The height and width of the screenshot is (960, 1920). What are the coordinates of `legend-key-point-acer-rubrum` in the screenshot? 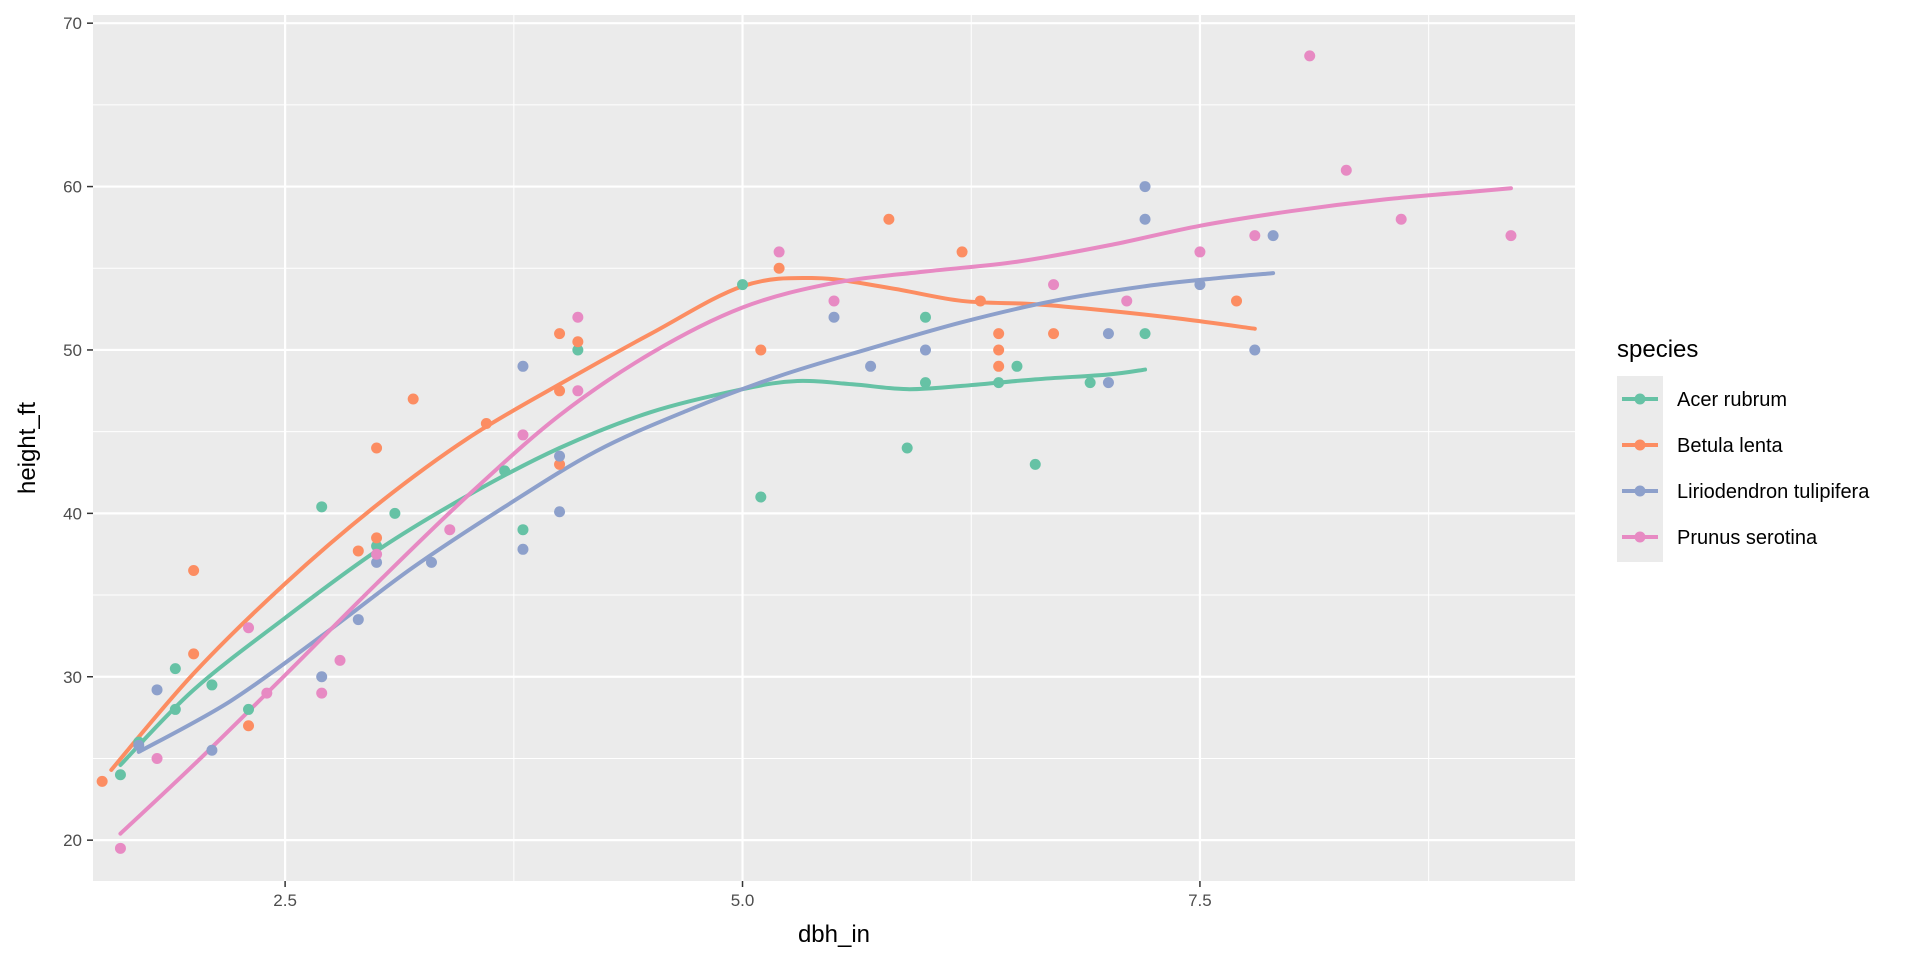 It's located at (1640, 399).